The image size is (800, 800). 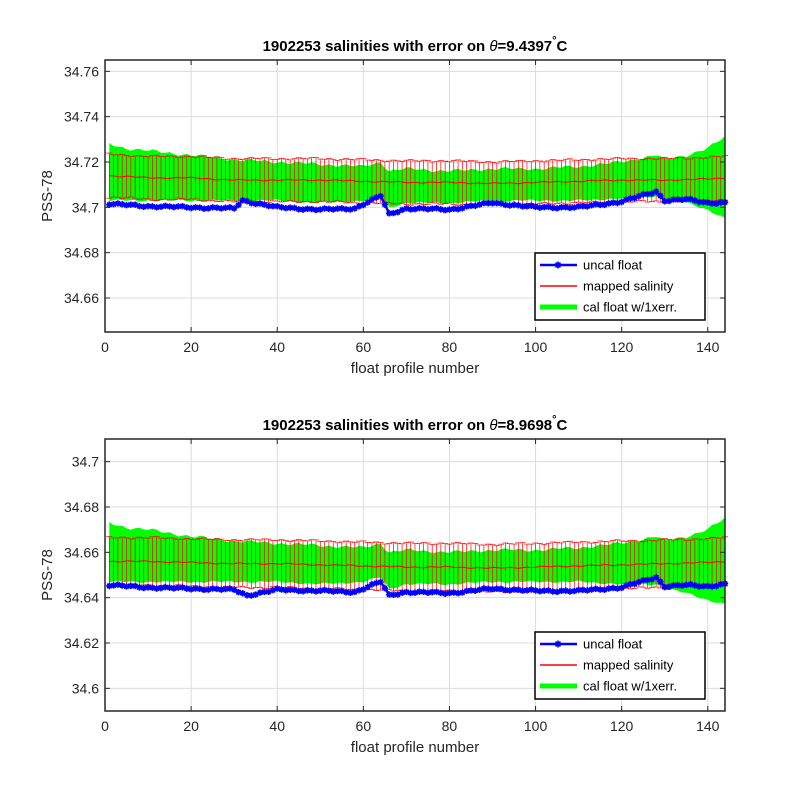 What do you see at coordinates (558, 265) in the screenshot?
I see `legend-marker` at bounding box center [558, 265].